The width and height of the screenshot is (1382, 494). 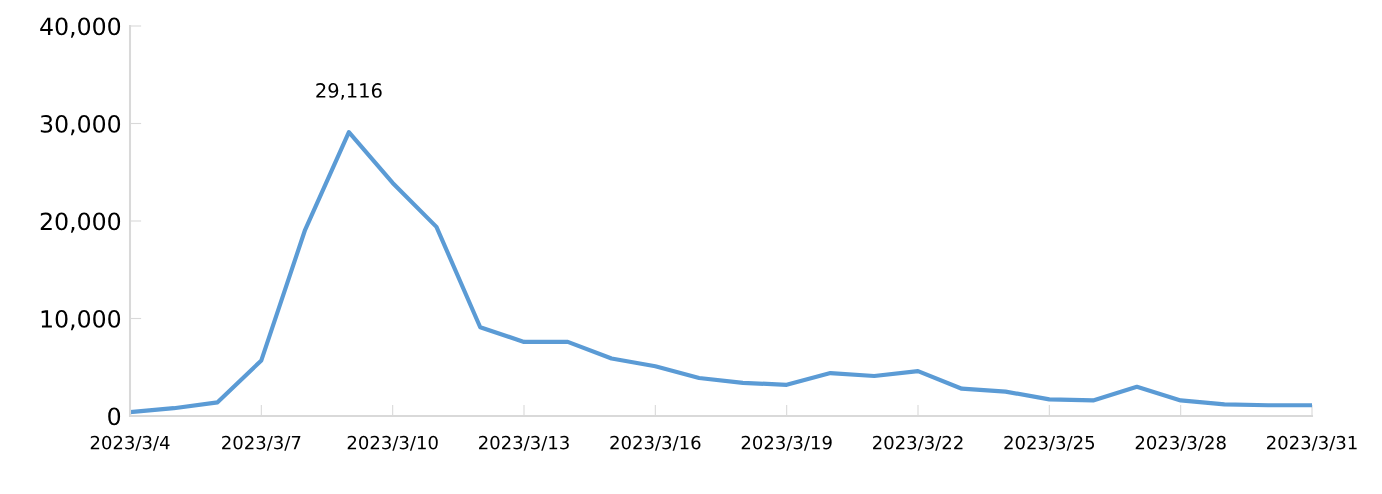 What do you see at coordinates (114, 416) in the screenshot?
I see `y-tick-label: 0` at bounding box center [114, 416].